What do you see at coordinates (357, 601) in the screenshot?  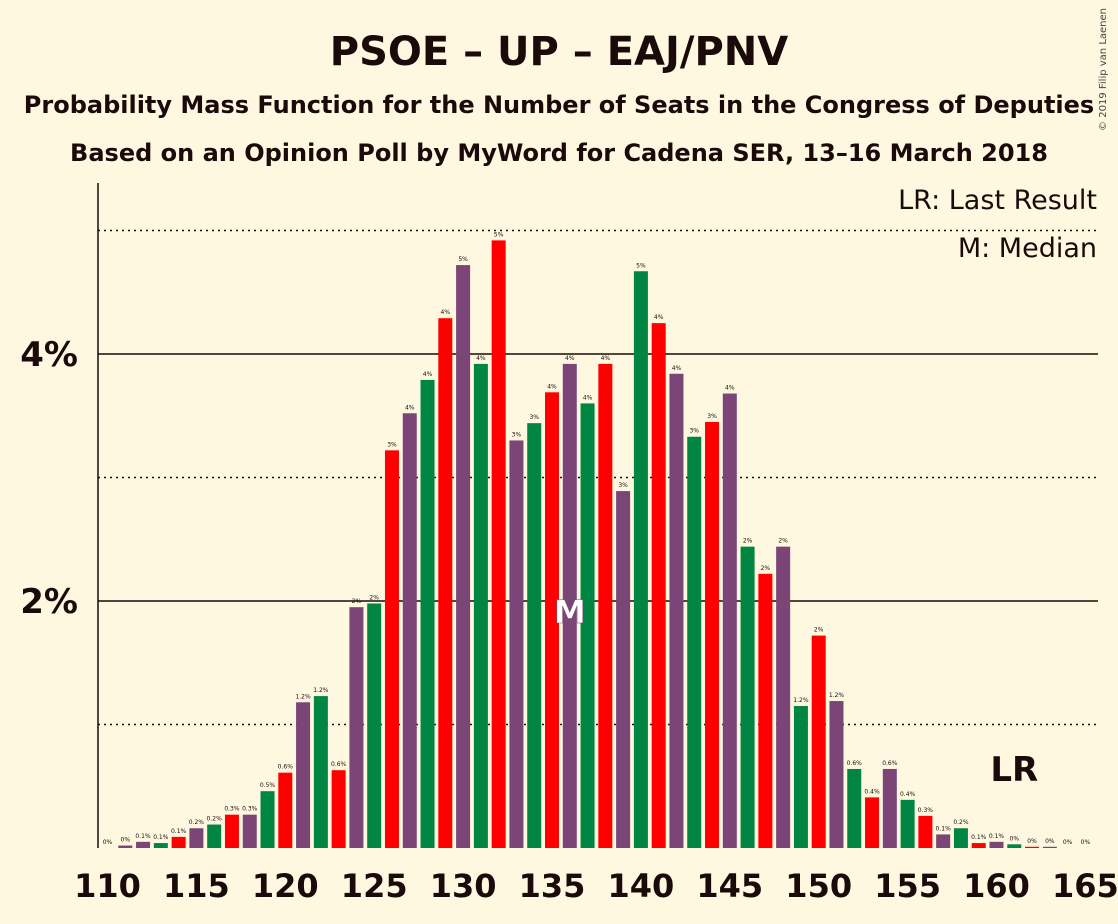 I see `bar-label-124: 2%` at bounding box center [357, 601].